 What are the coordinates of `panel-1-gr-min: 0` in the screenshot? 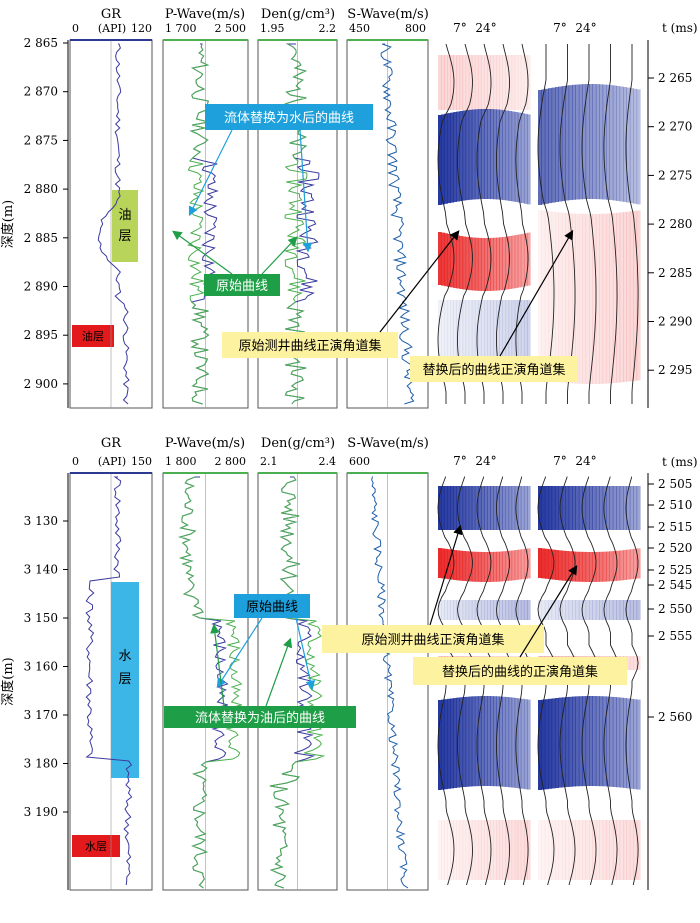 It's located at (75, 28).